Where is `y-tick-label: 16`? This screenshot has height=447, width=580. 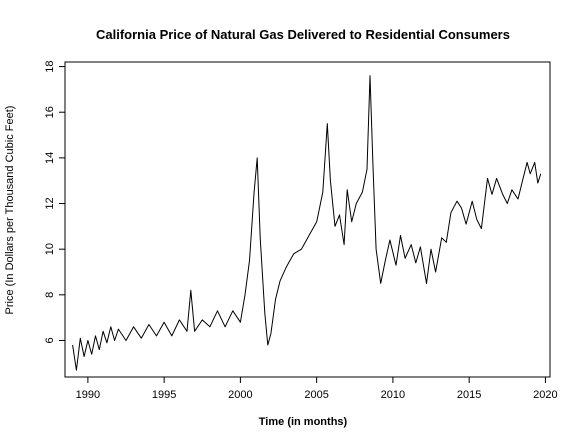
y-tick-label: 16 is located at coordinates (50, 112).